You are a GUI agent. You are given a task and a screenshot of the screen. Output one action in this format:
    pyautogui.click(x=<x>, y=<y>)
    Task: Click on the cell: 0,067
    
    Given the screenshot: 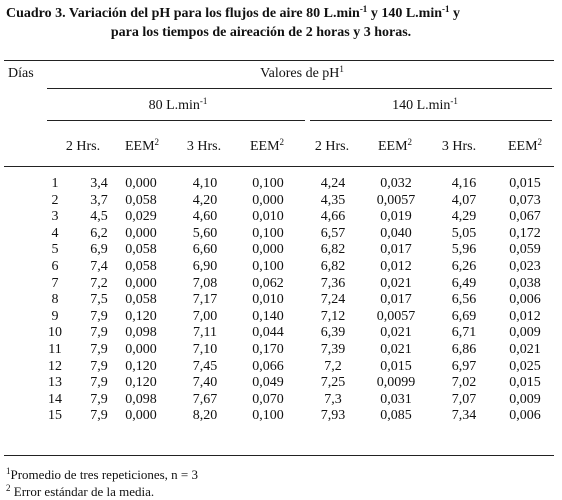 What is the action you would take?
    pyautogui.click(x=525, y=217)
    